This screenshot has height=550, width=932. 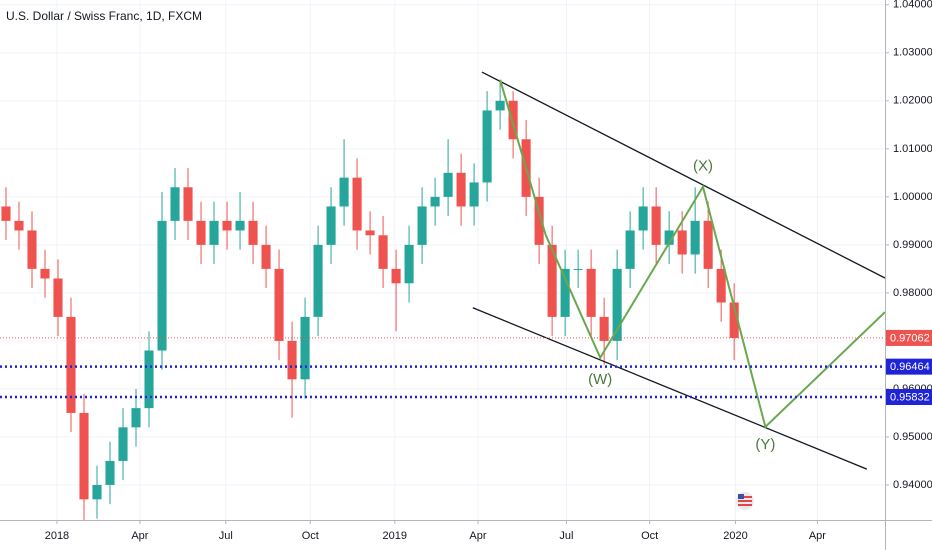 What do you see at coordinates (745, 501) in the screenshot?
I see `flag-icon` at bounding box center [745, 501].